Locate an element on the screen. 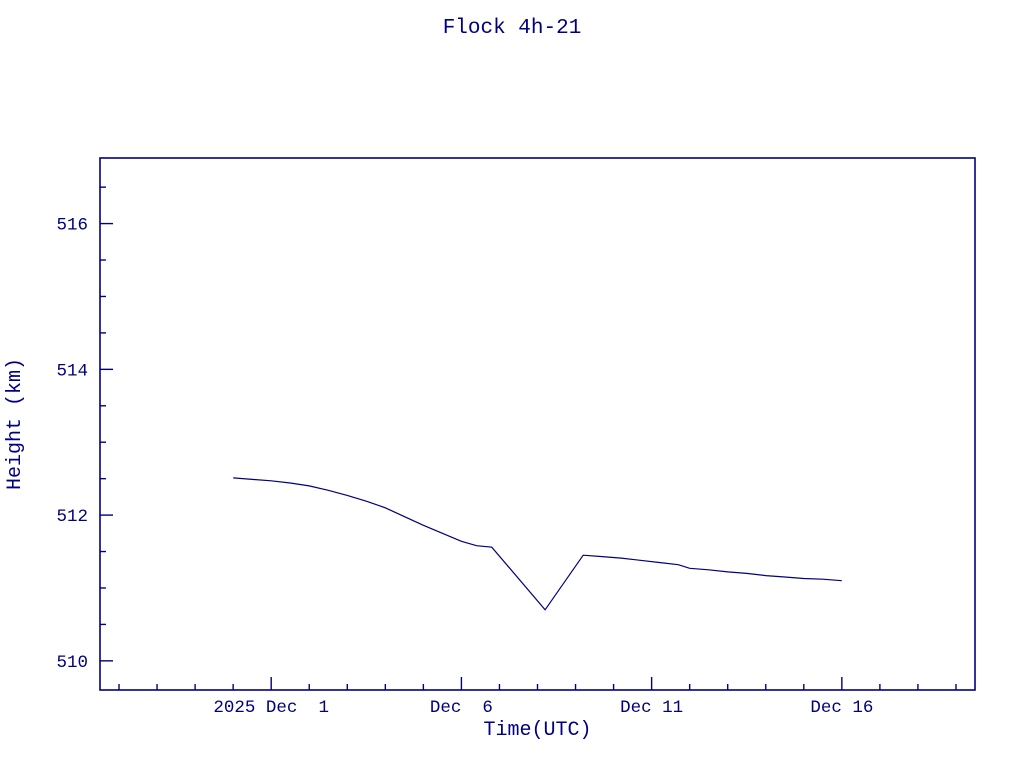 The height and width of the screenshot is (768, 1024). x-tick-label: Dec 6 is located at coordinates (461, 708).